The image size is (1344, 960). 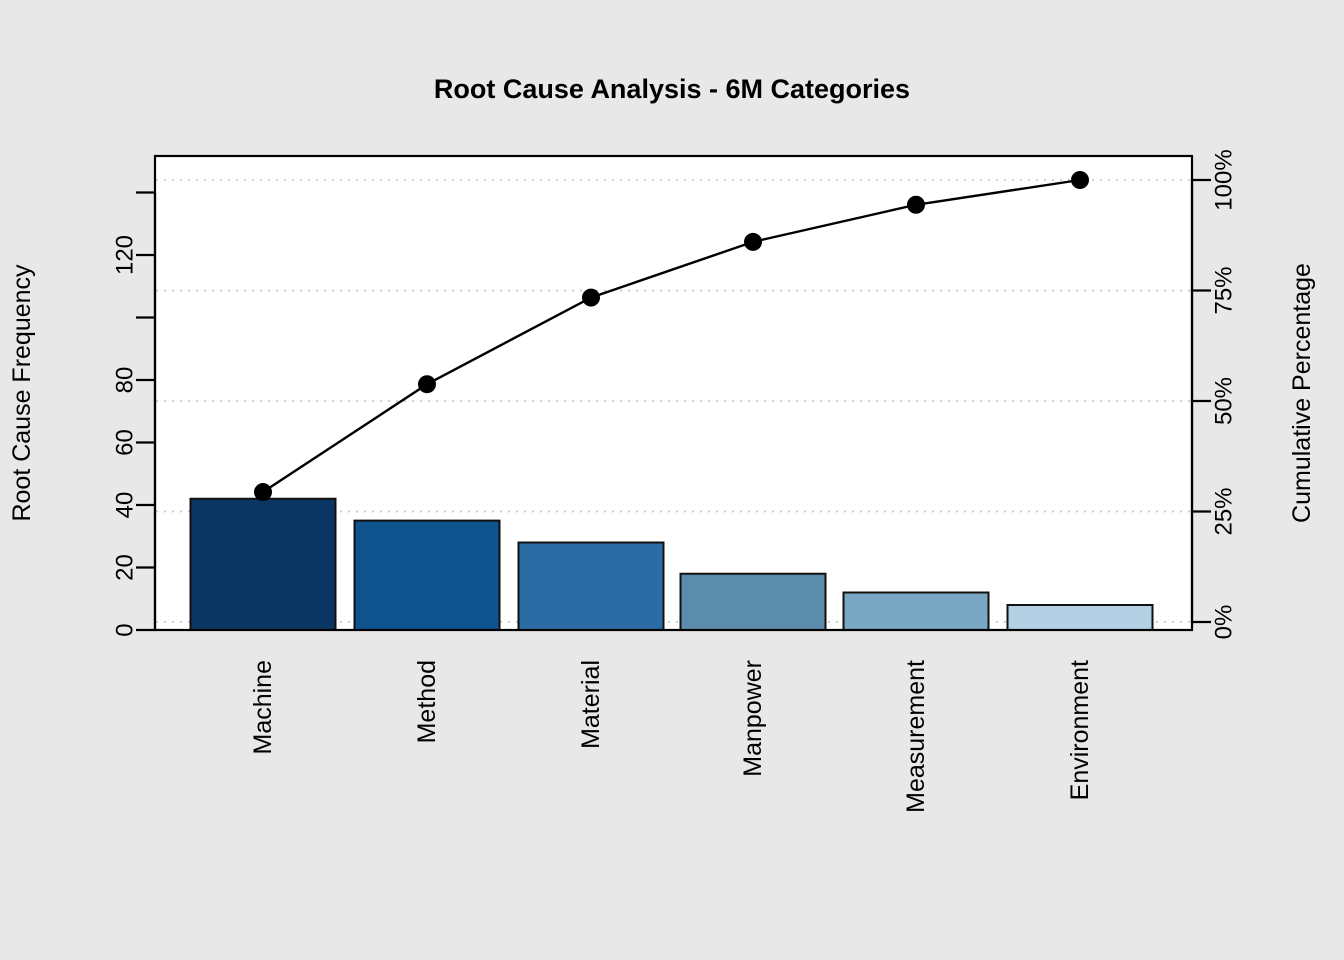 I want to click on left-tick-label: 60, so click(x=125, y=442).